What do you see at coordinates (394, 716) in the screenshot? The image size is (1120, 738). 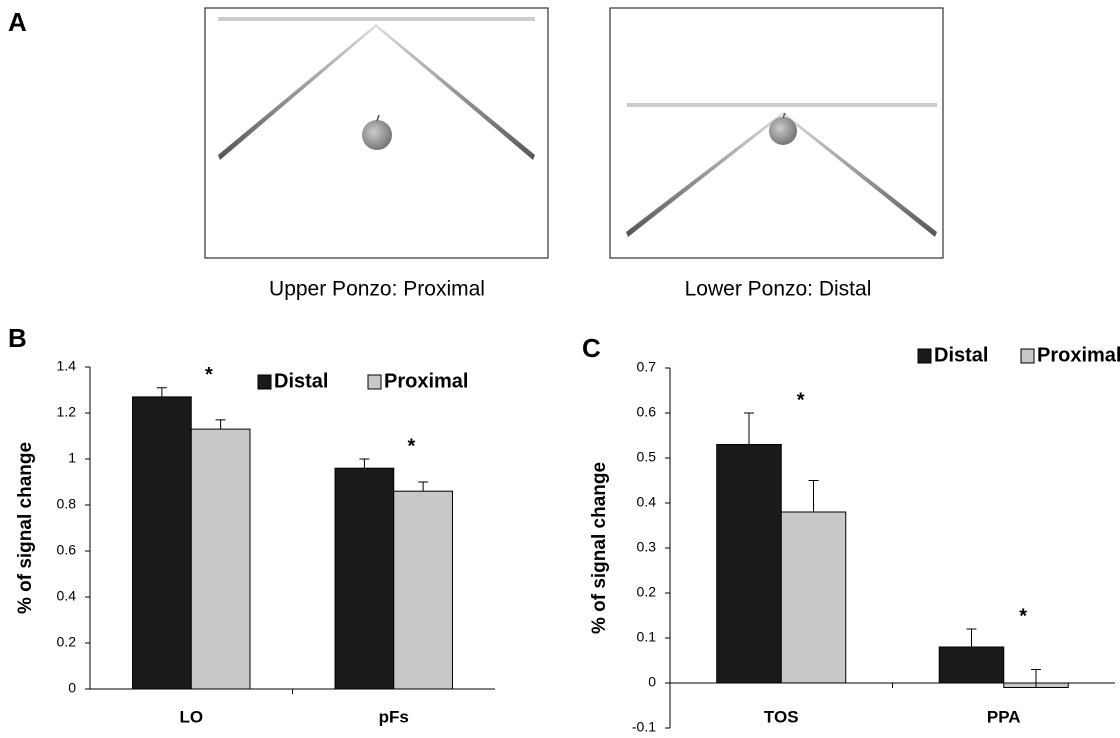 I see `x-tick-label: pFs` at bounding box center [394, 716].